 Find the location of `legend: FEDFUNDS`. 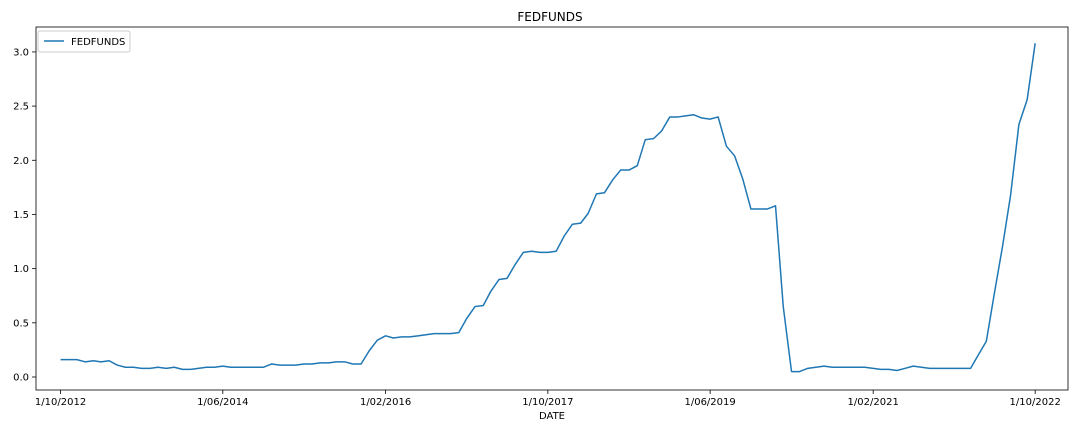

legend: FEDFUNDS is located at coordinates (84, 41).